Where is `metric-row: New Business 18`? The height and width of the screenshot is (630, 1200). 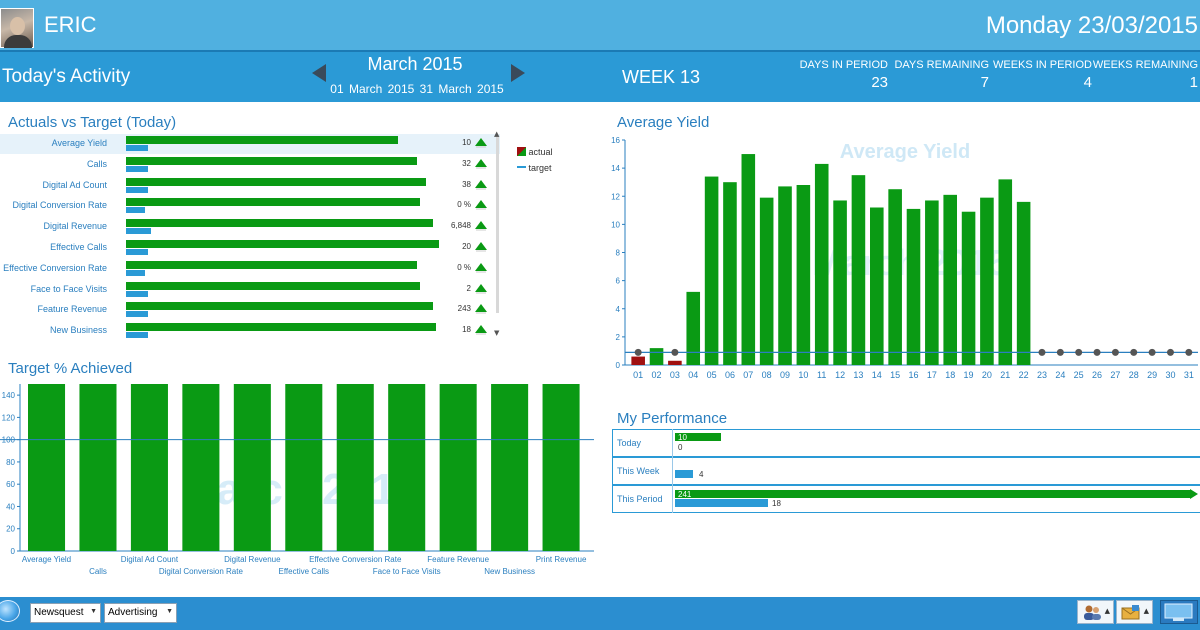 metric-row: New Business 18 is located at coordinates (250, 331).